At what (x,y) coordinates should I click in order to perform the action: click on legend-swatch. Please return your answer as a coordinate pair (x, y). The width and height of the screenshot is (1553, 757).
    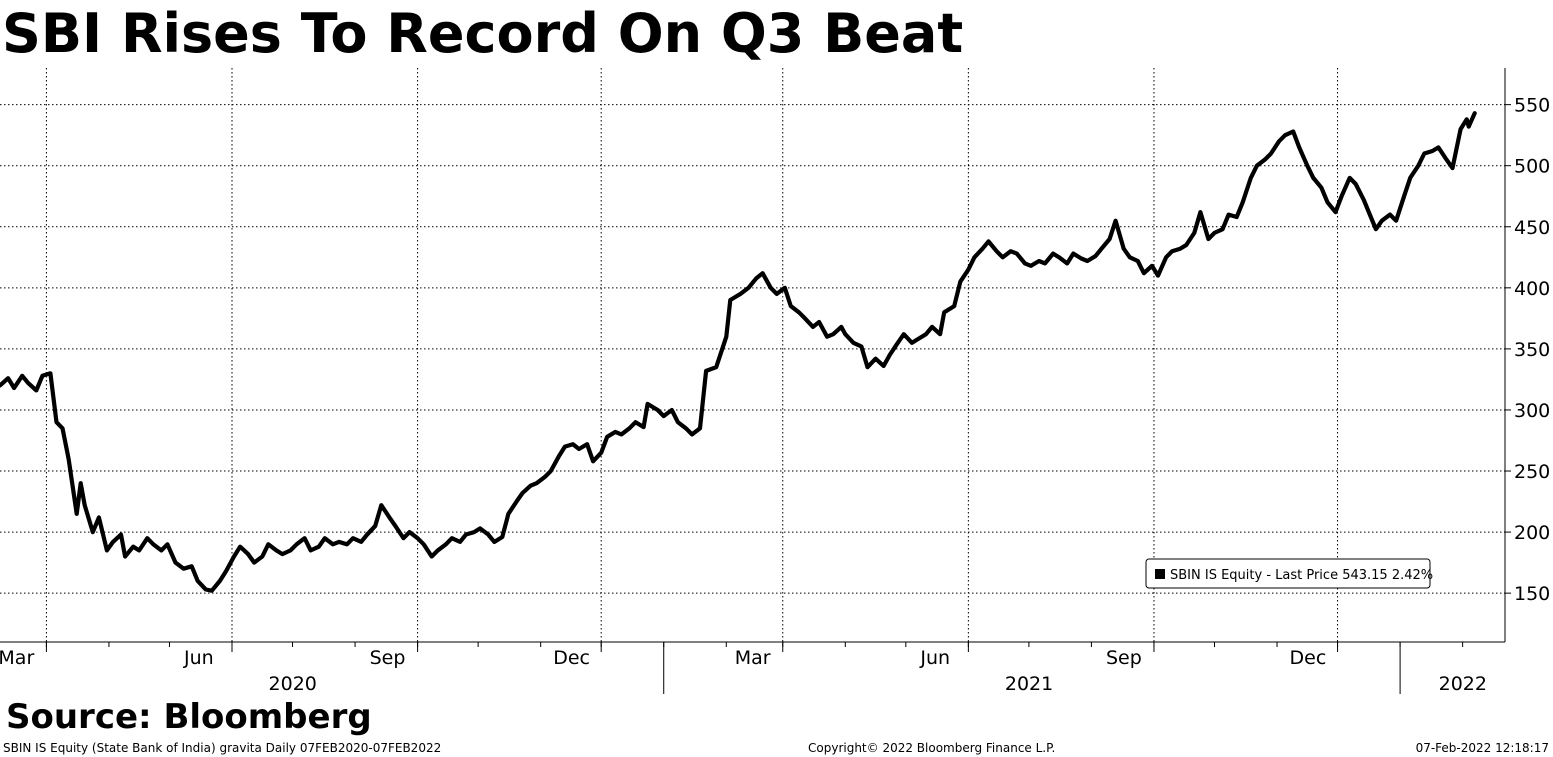
    Looking at the image, I should click on (1160, 574).